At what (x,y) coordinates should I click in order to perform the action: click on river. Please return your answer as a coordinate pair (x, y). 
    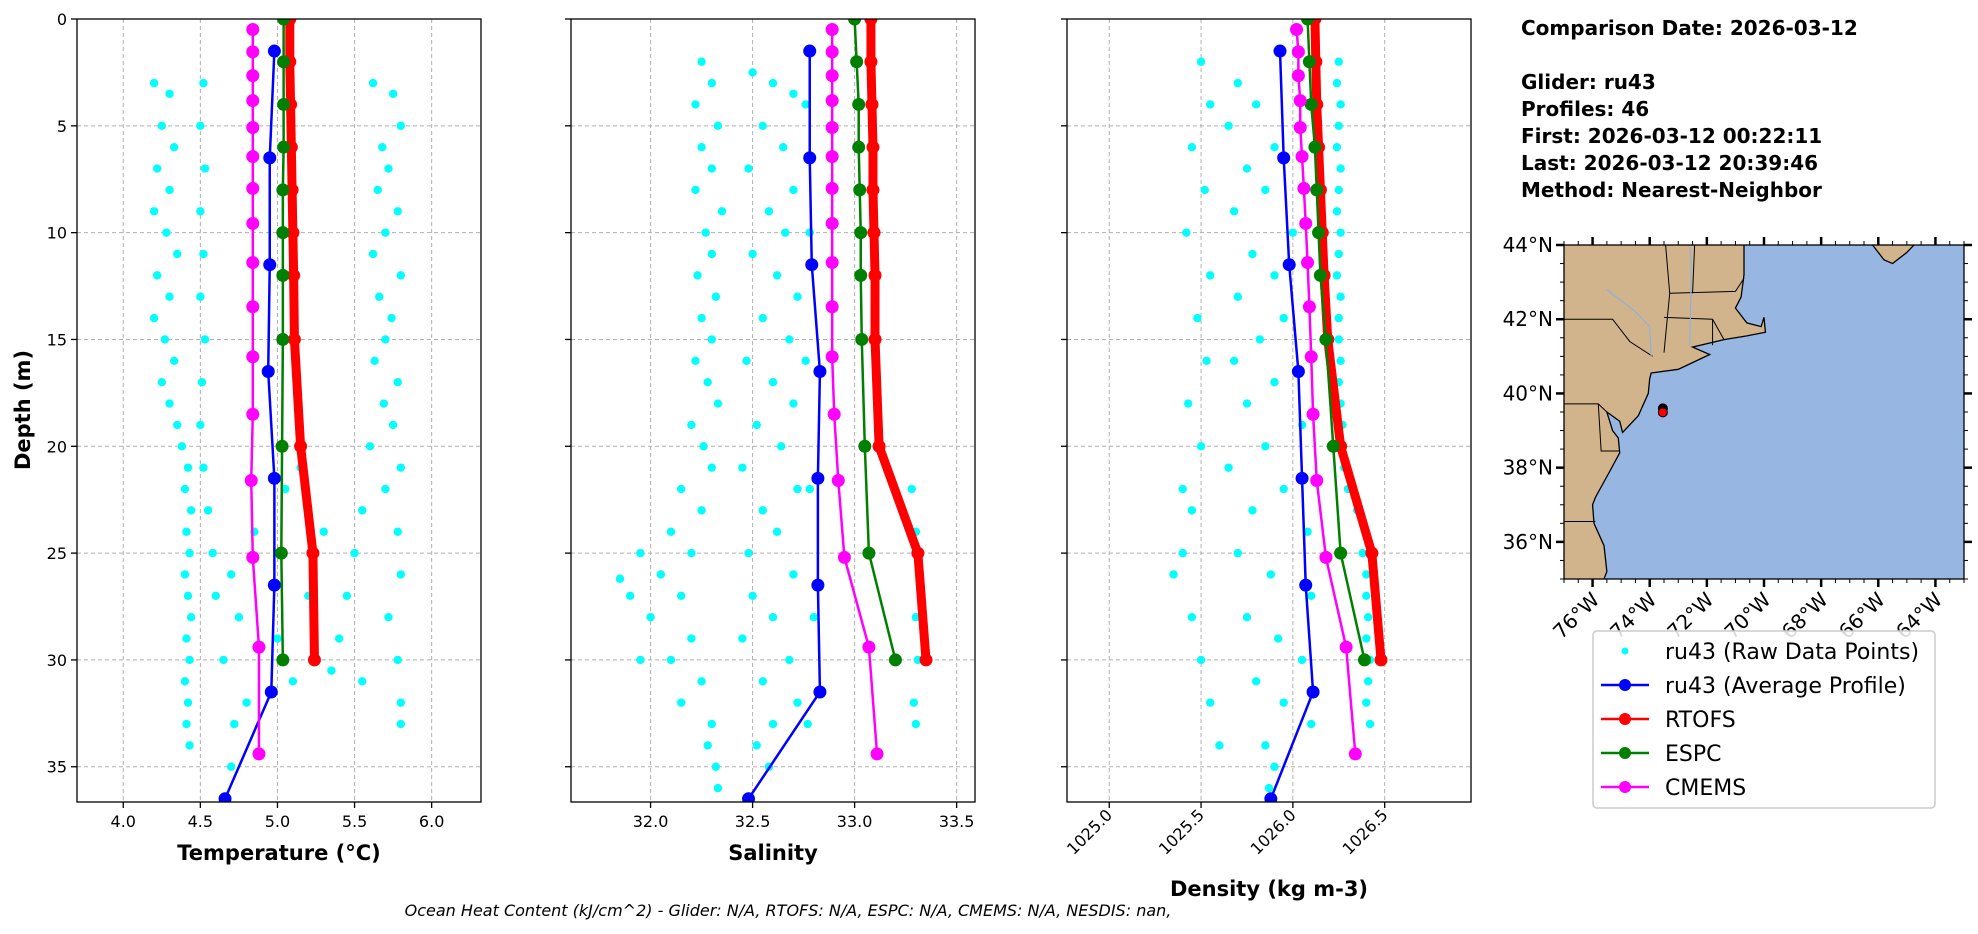
    Looking at the image, I should click on (1690, 295).